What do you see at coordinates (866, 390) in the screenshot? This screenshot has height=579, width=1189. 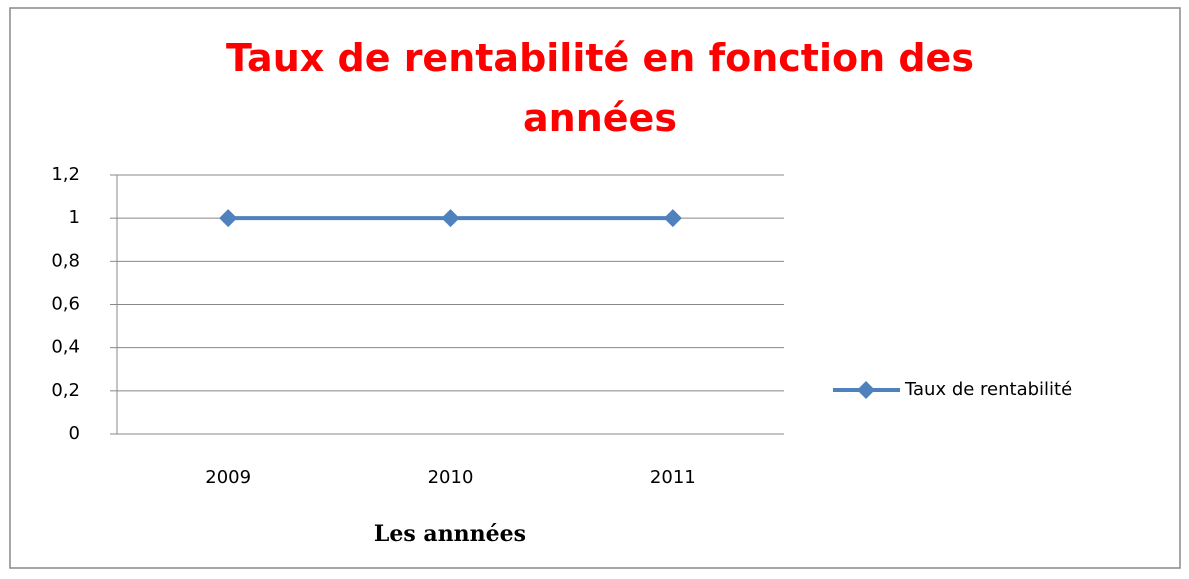 I see `legend-marker` at bounding box center [866, 390].